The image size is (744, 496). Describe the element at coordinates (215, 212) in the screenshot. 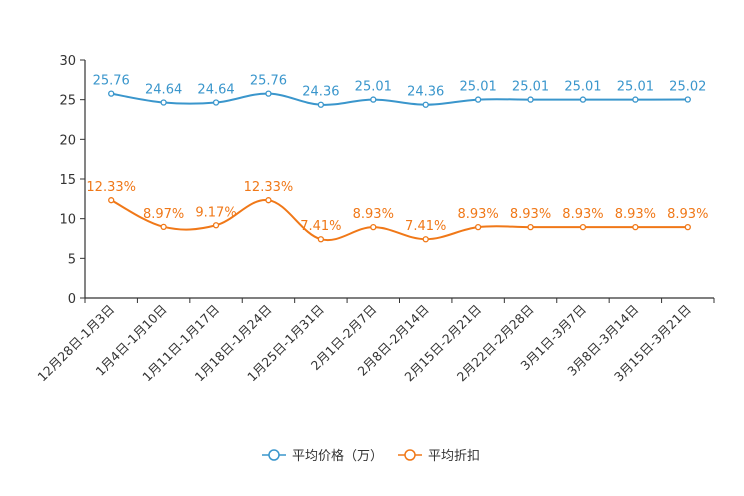

I see `data-label: 9.17%` at that location.